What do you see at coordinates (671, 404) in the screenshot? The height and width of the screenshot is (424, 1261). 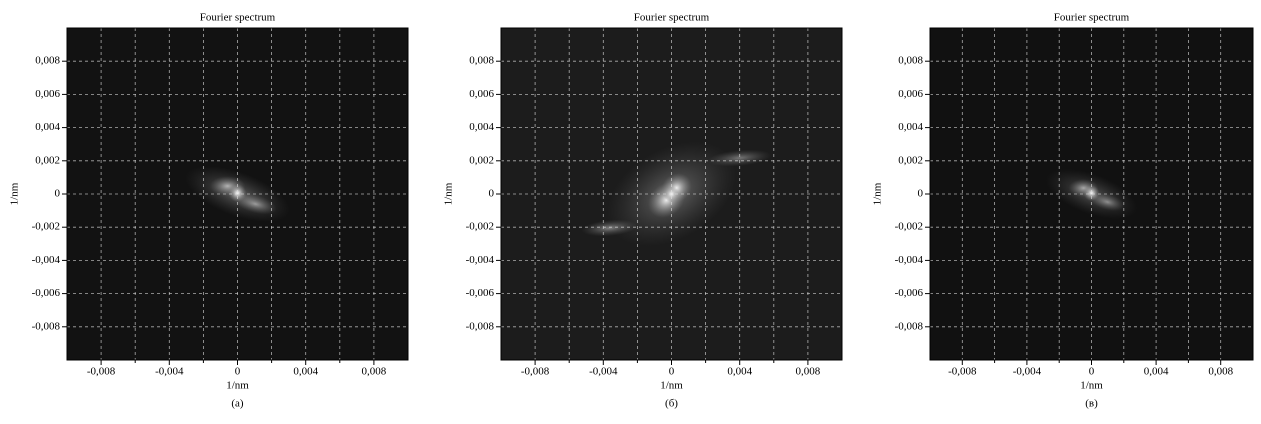 I see `caption: (б)` at bounding box center [671, 404].